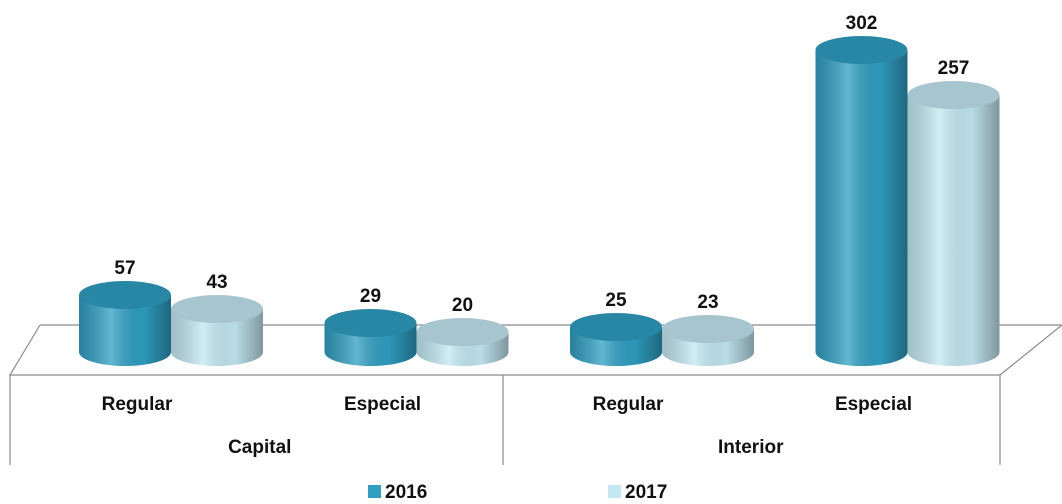 The width and height of the screenshot is (1062, 504). What do you see at coordinates (406, 492) in the screenshot?
I see `legend-label: 2016` at bounding box center [406, 492].